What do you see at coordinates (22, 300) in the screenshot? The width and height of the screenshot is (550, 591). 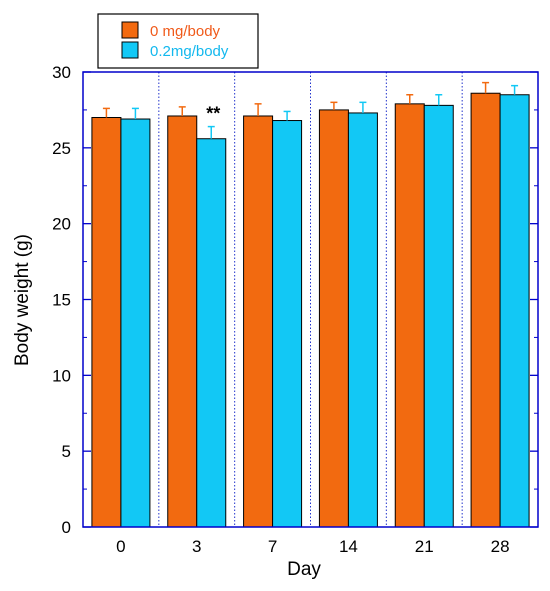 I see `y-axis-label: Body weight (g)` at bounding box center [22, 300].